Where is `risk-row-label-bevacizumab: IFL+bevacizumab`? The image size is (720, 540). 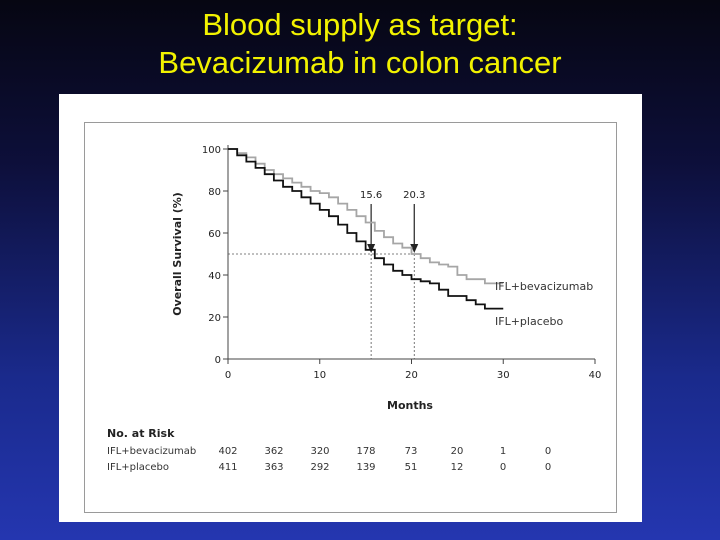 risk-row-label-bevacizumab: IFL+bevacizumab is located at coordinates (151, 451).